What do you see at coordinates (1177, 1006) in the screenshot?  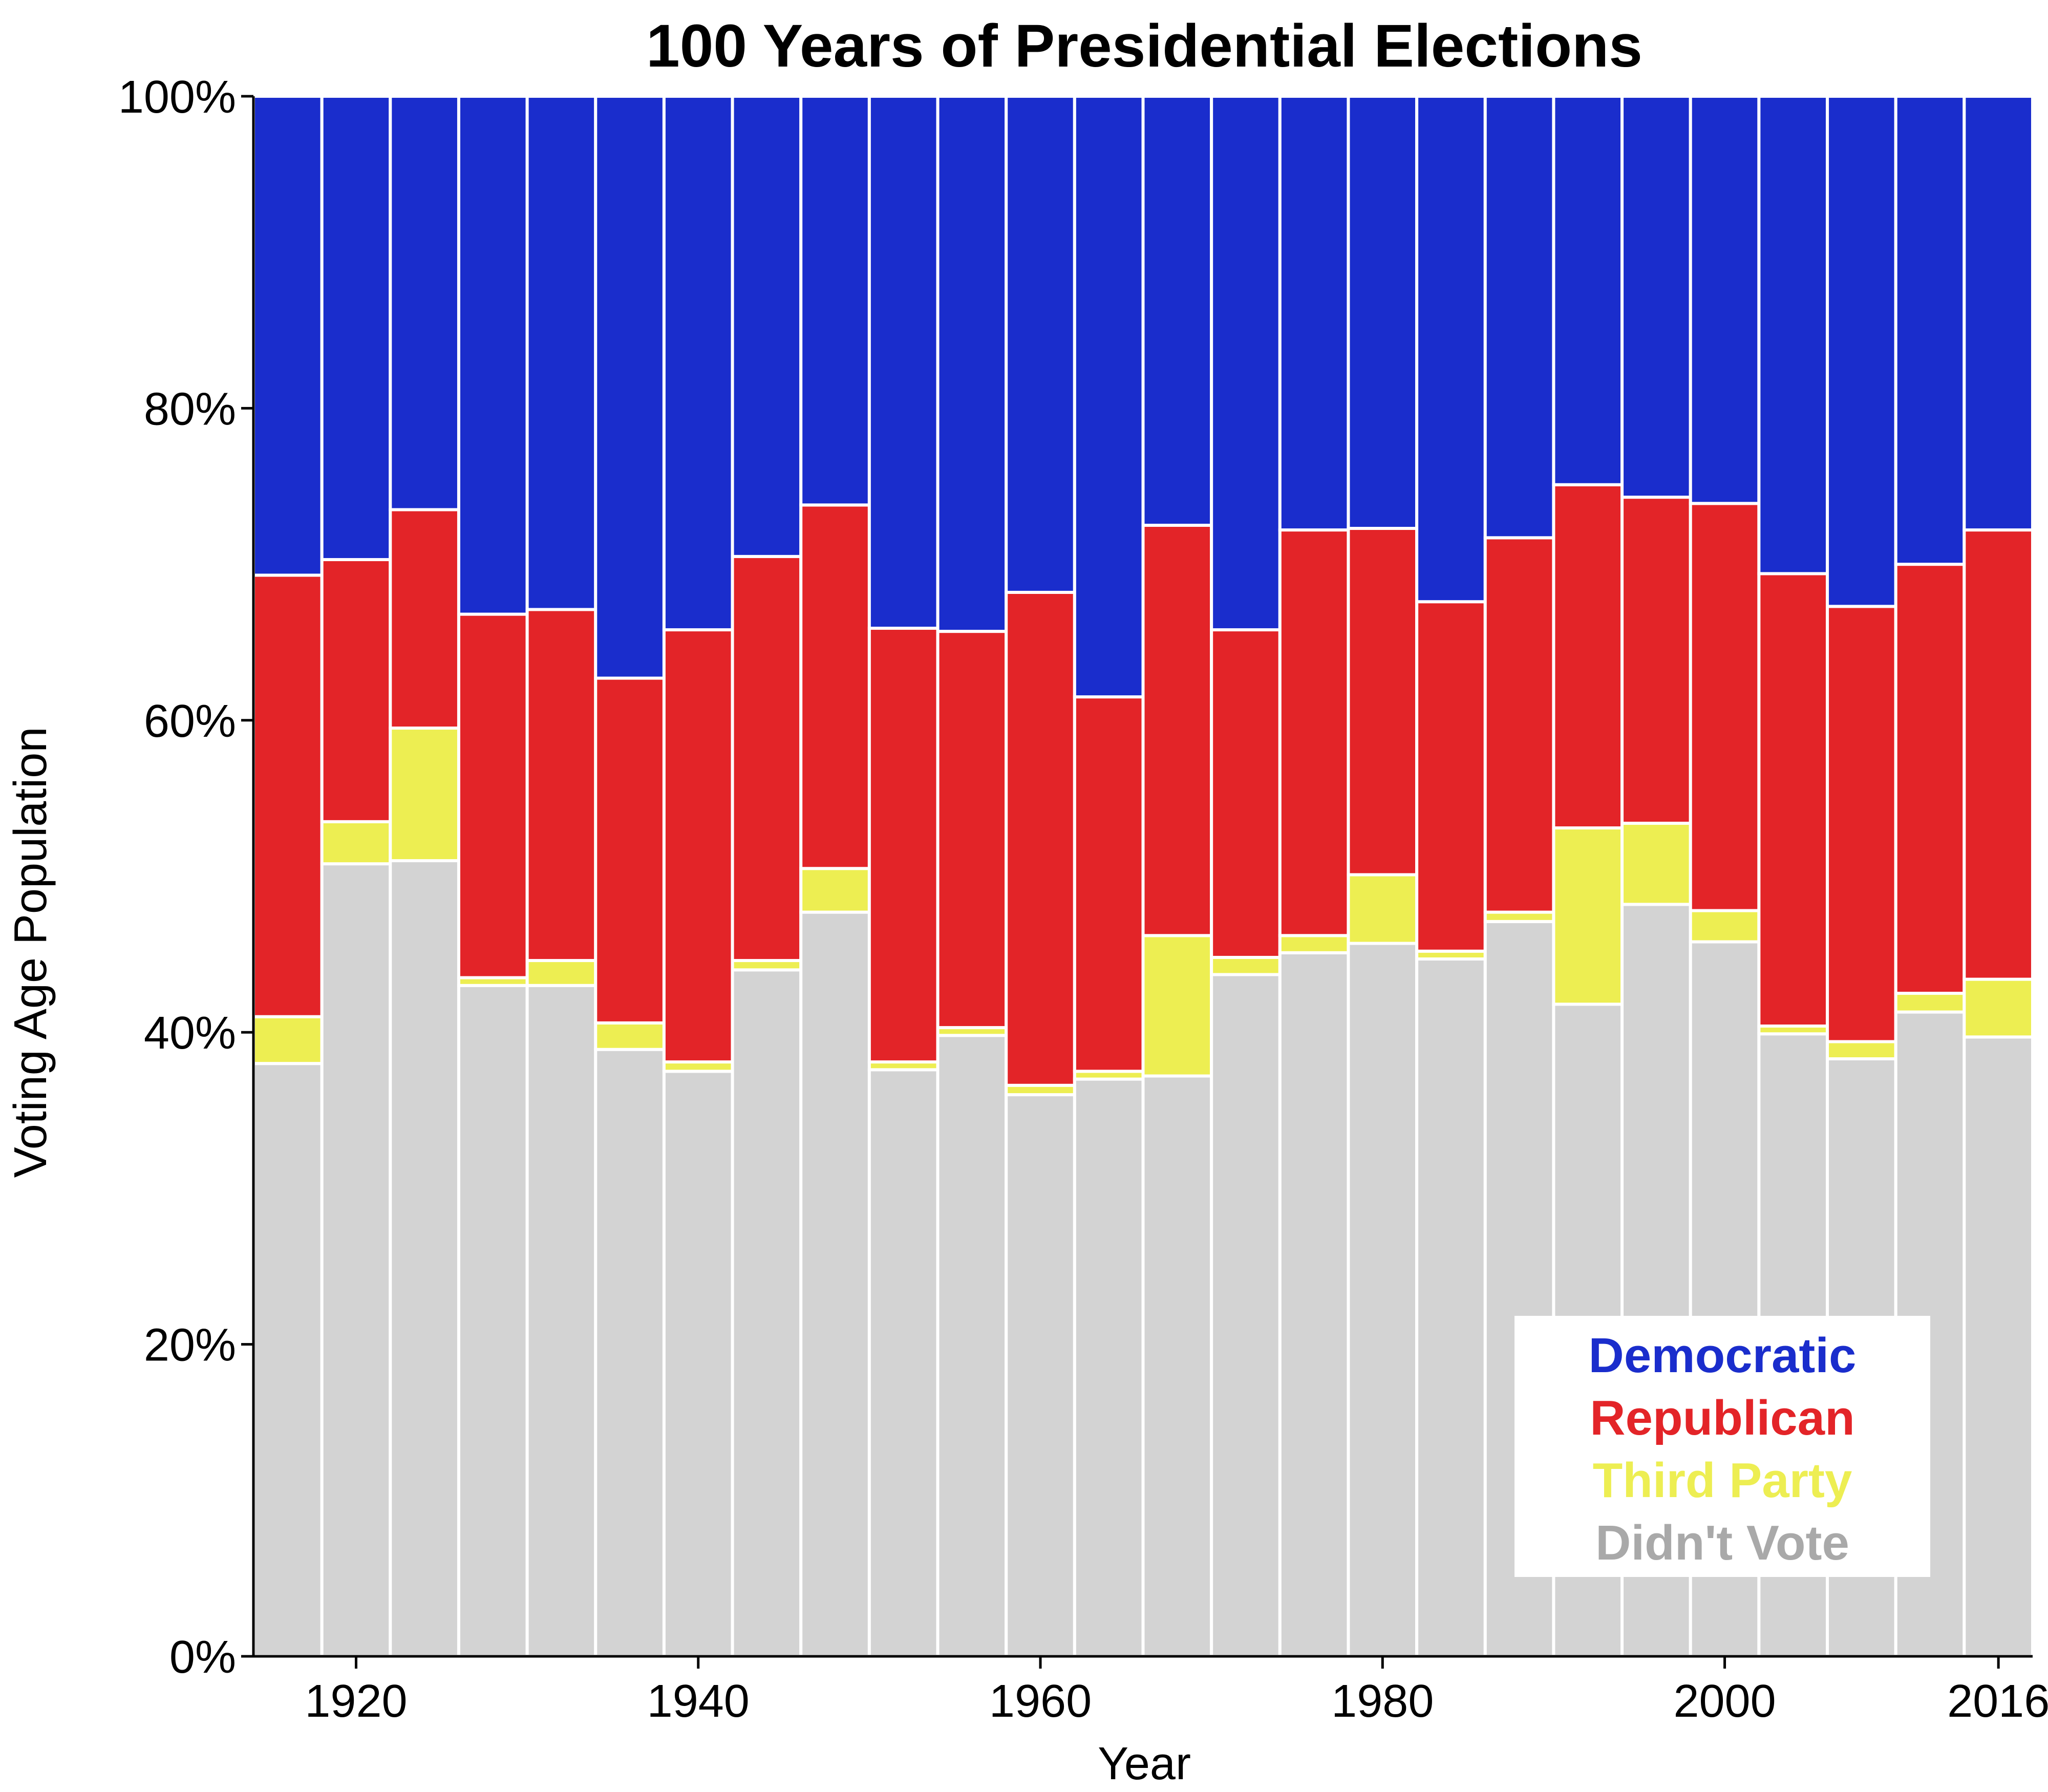 I see `bar-1968-third-party` at bounding box center [1177, 1006].